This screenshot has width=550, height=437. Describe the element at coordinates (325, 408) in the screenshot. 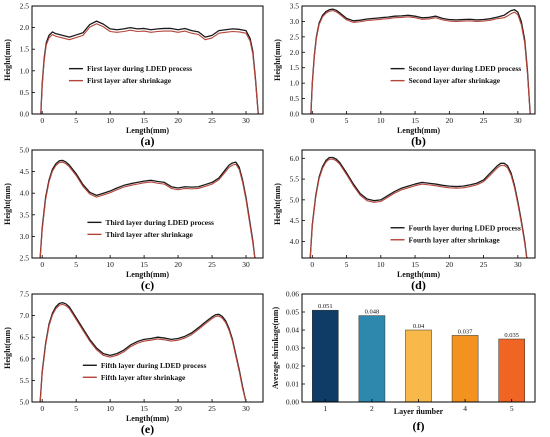

I see `x-tick-label: 1` at that location.